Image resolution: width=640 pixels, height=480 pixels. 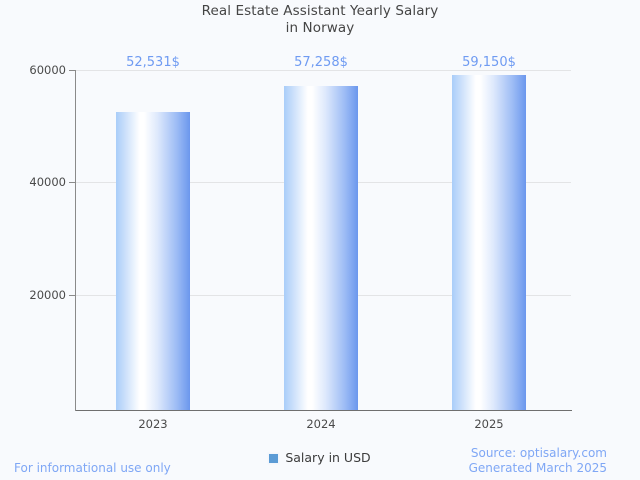 What do you see at coordinates (92, 468) in the screenshot?
I see `footer-disclaimer: For informational use only` at bounding box center [92, 468].